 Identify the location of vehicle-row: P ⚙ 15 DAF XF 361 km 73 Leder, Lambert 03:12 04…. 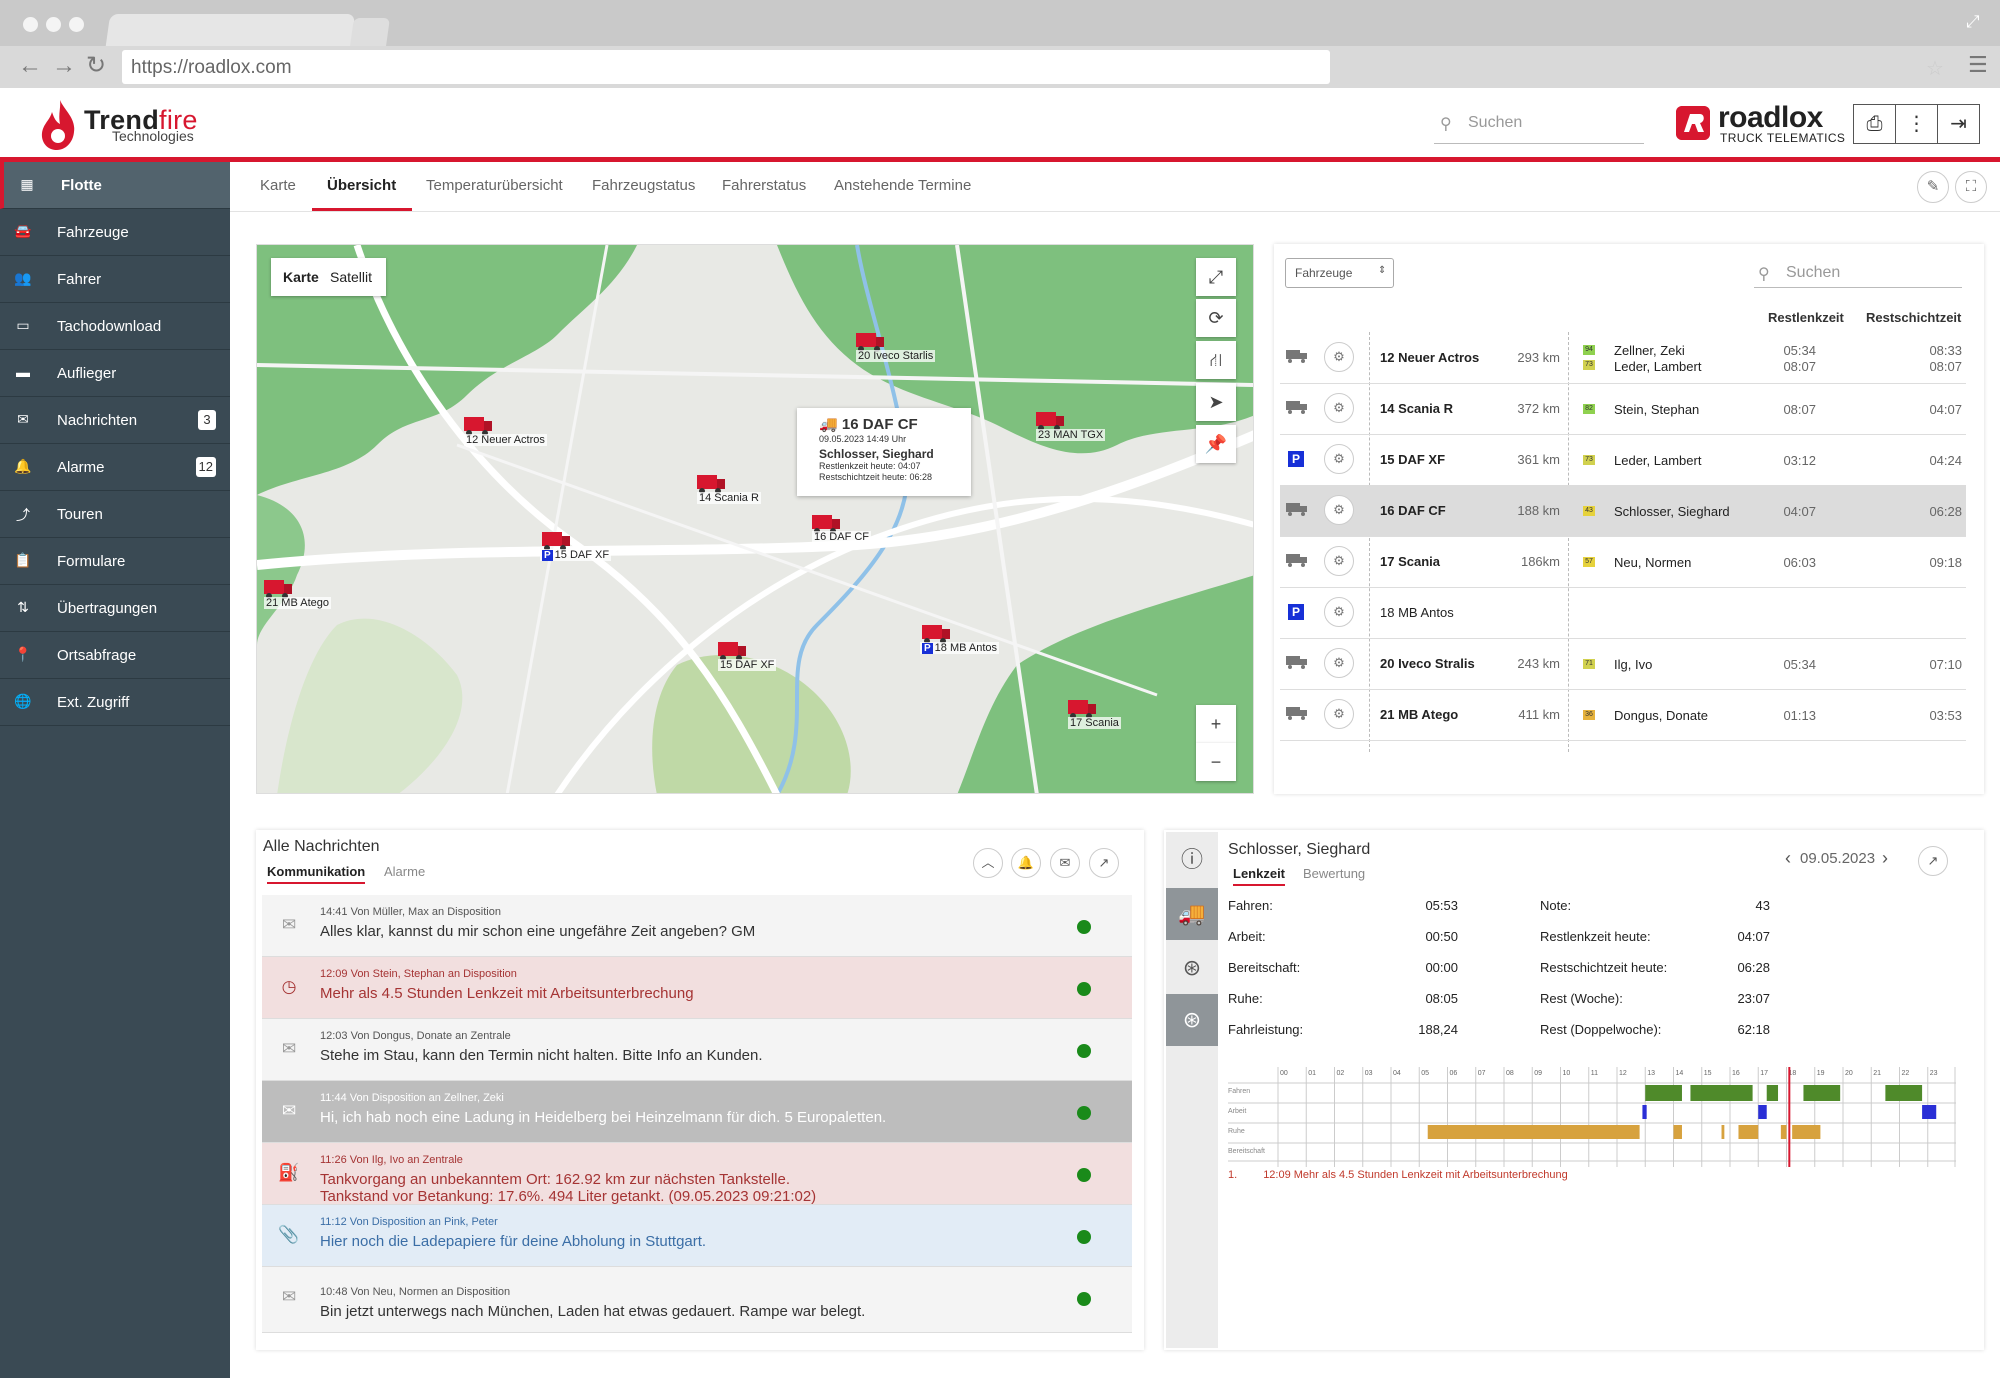
(1623, 460).